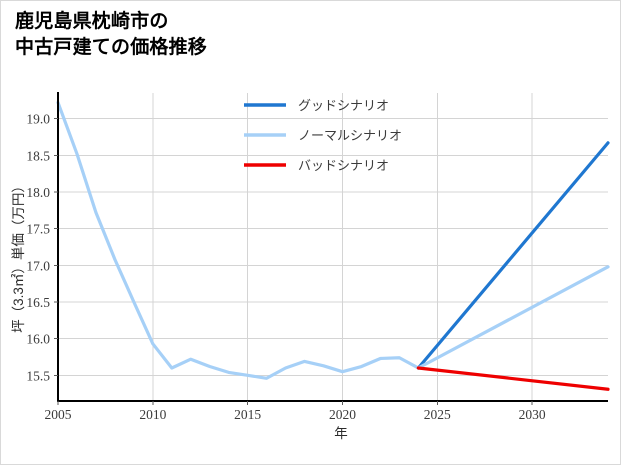  I want to click on x-tick-label: 2005, so click(58, 414).